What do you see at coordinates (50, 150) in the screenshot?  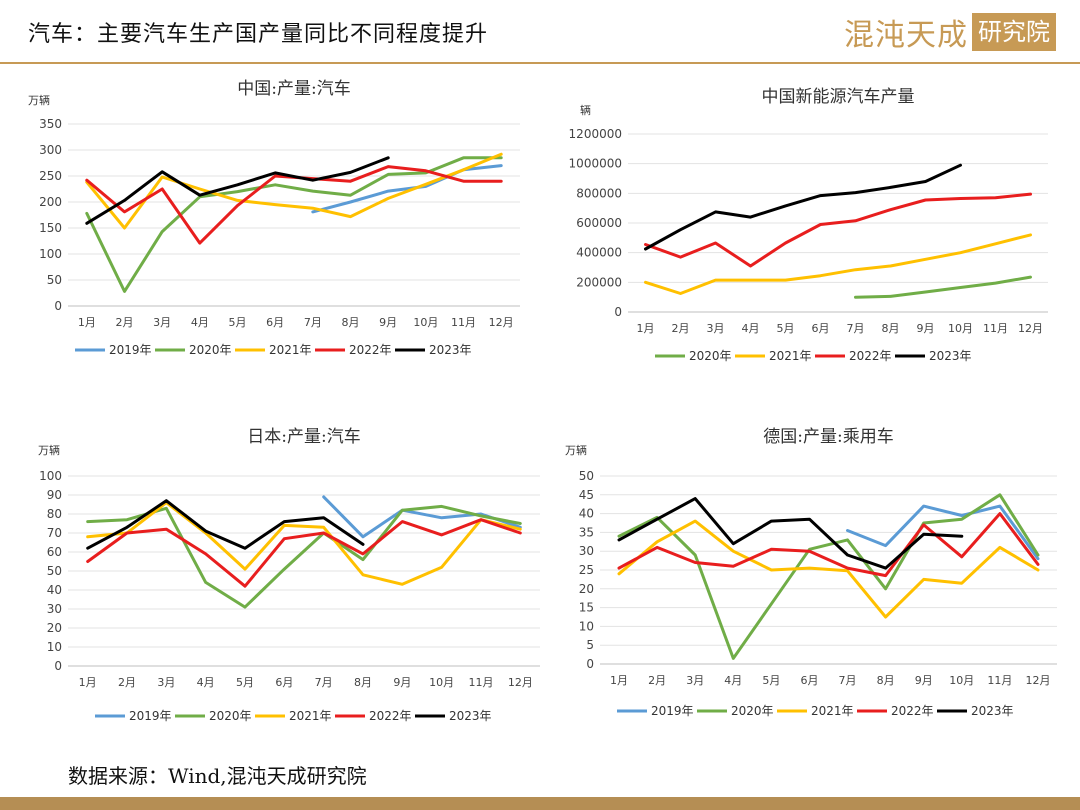 I see `y-tick-label: 300` at bounding box center [50, 150].